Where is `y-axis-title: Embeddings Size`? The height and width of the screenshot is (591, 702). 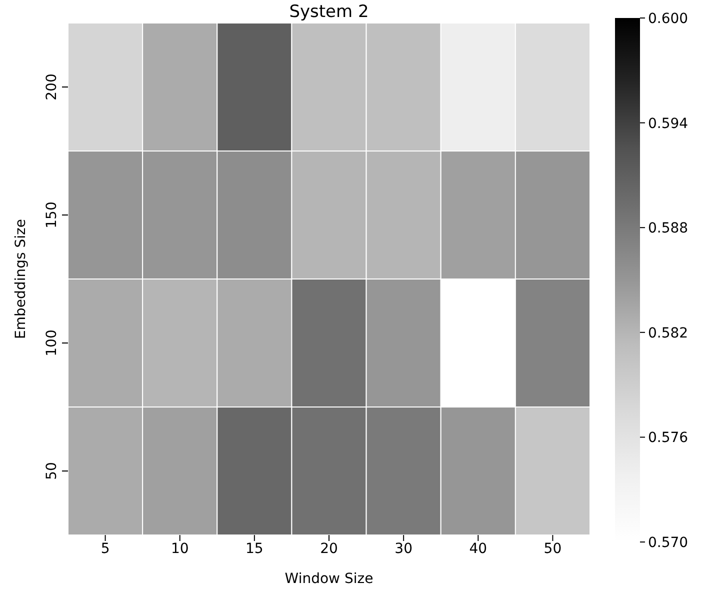 y-axis-title: Embeddings Size is located at coordinates (20, 279).